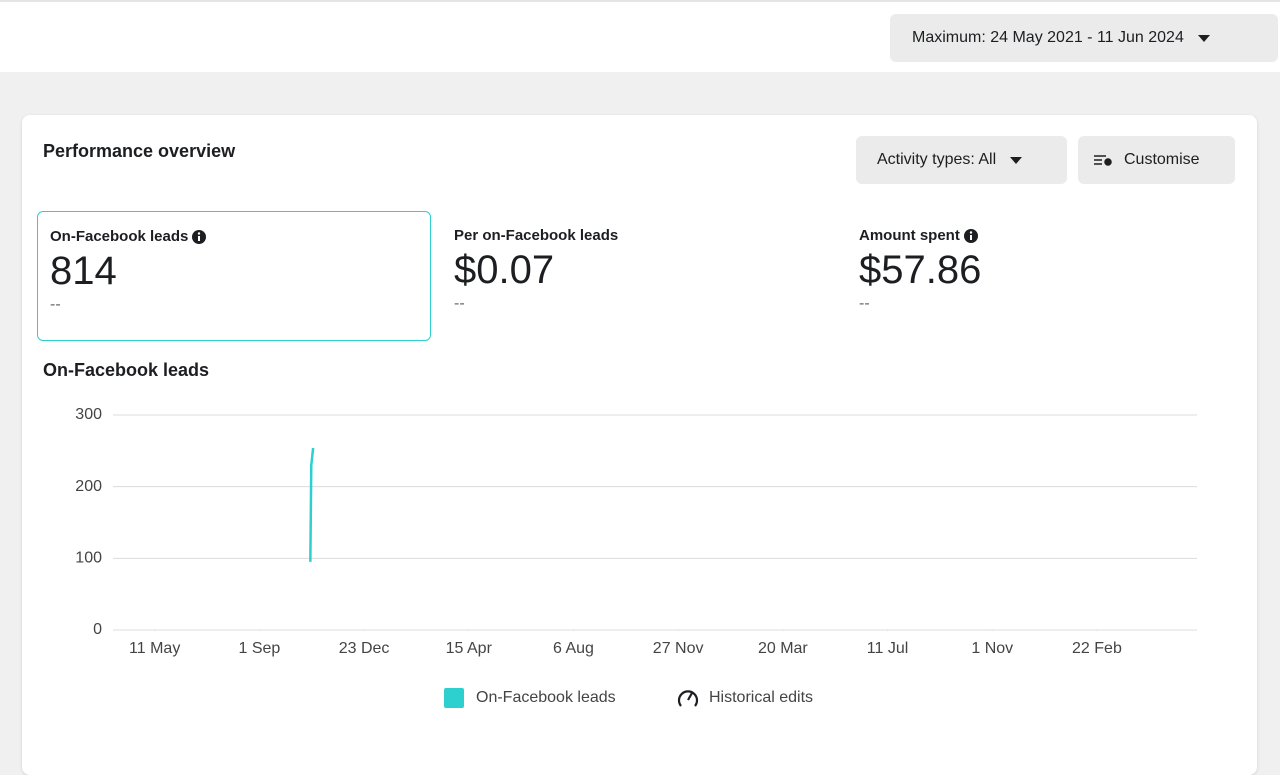 This screenshot has width=1280, height=775. Describe the element at coordinates (783, 648) in the screenshot. I see `x-tick-label: 20 Mar` at that location.